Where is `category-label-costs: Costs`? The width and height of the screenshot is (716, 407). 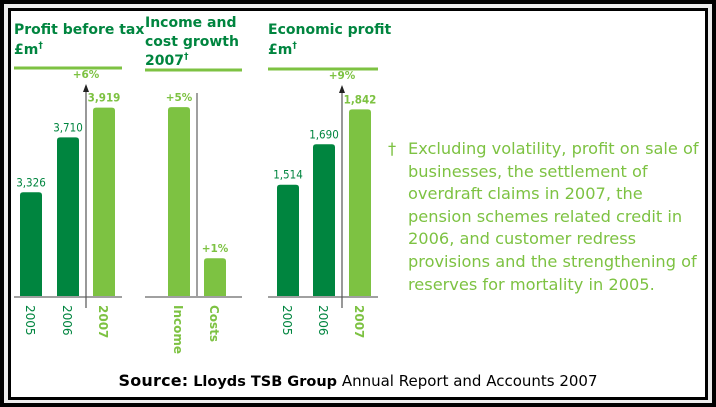 category-label-costs: Costs is located at coordinates (214, 323).